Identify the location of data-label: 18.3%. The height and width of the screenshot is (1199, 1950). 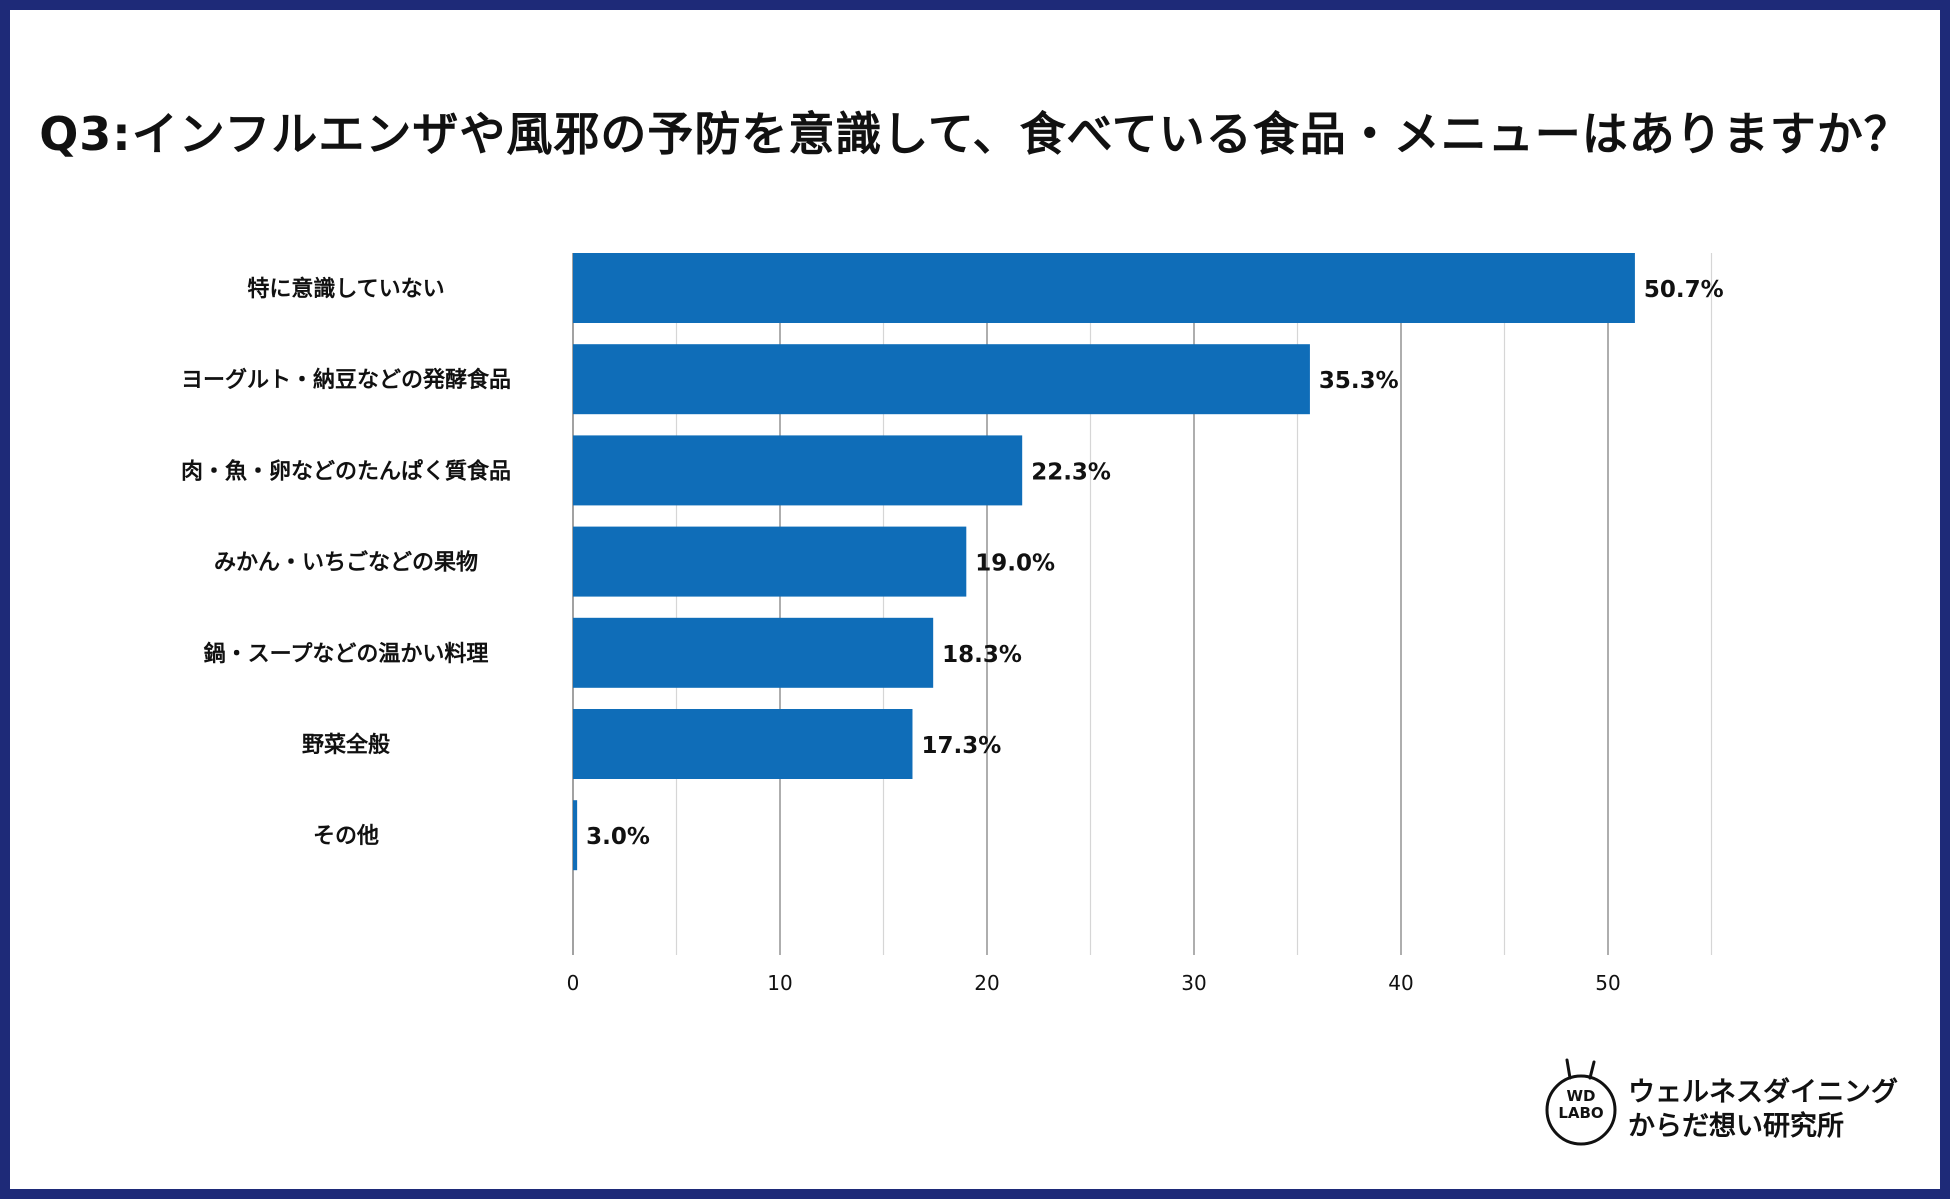
(982, 655).